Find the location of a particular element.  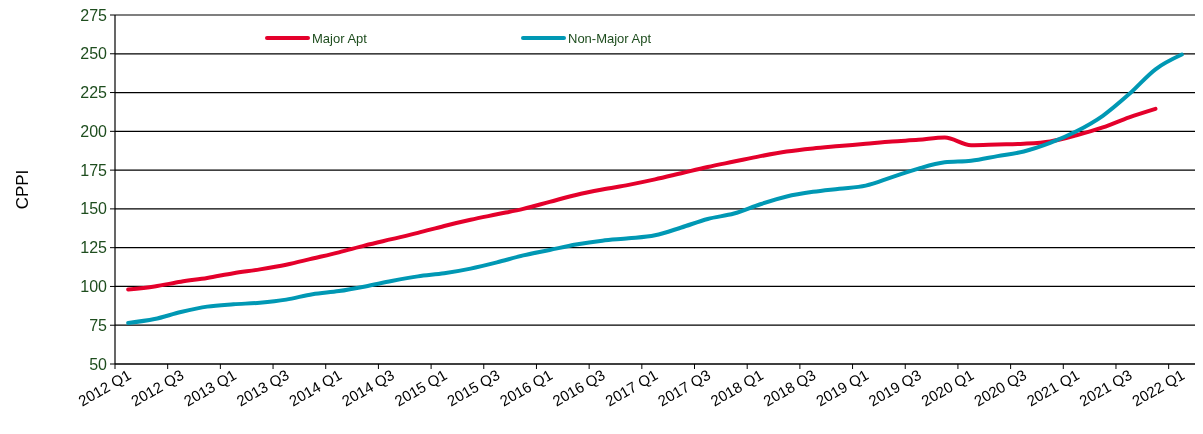

y-tick-label: 275 is located at coordinates (94, 15).